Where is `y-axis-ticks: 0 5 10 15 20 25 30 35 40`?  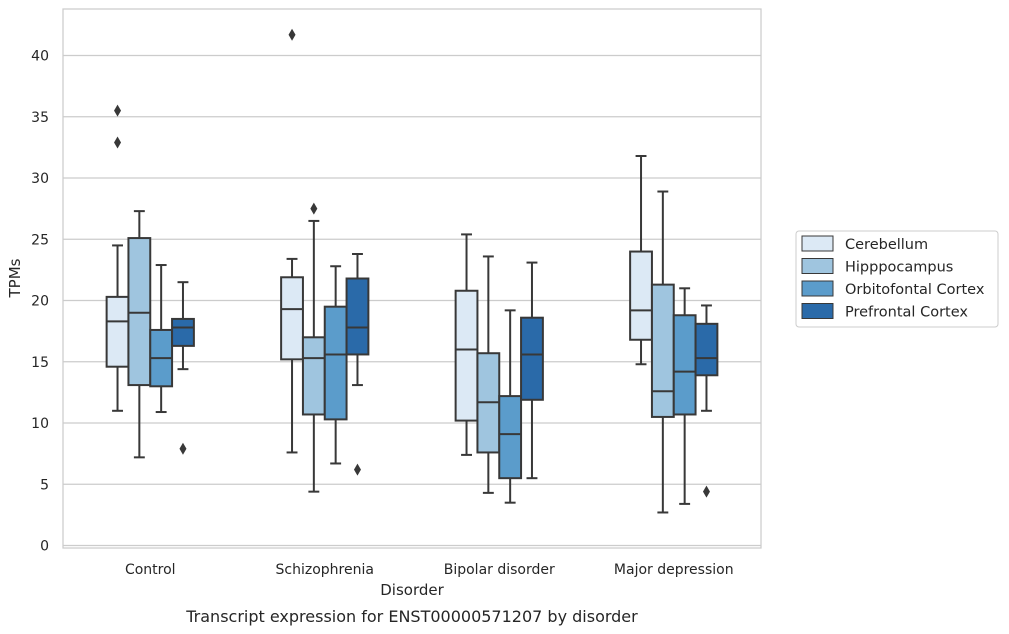 y-axis-ticks: 0 5 10 15 20 25 30 35 40 is located at coordinates (40, 302).